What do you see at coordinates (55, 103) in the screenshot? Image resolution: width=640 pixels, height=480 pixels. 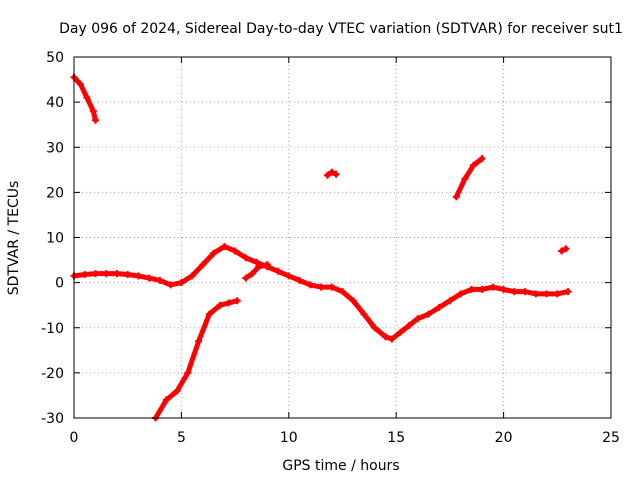 I see `y-tick-label: 40` at bounding box center [55, 103].